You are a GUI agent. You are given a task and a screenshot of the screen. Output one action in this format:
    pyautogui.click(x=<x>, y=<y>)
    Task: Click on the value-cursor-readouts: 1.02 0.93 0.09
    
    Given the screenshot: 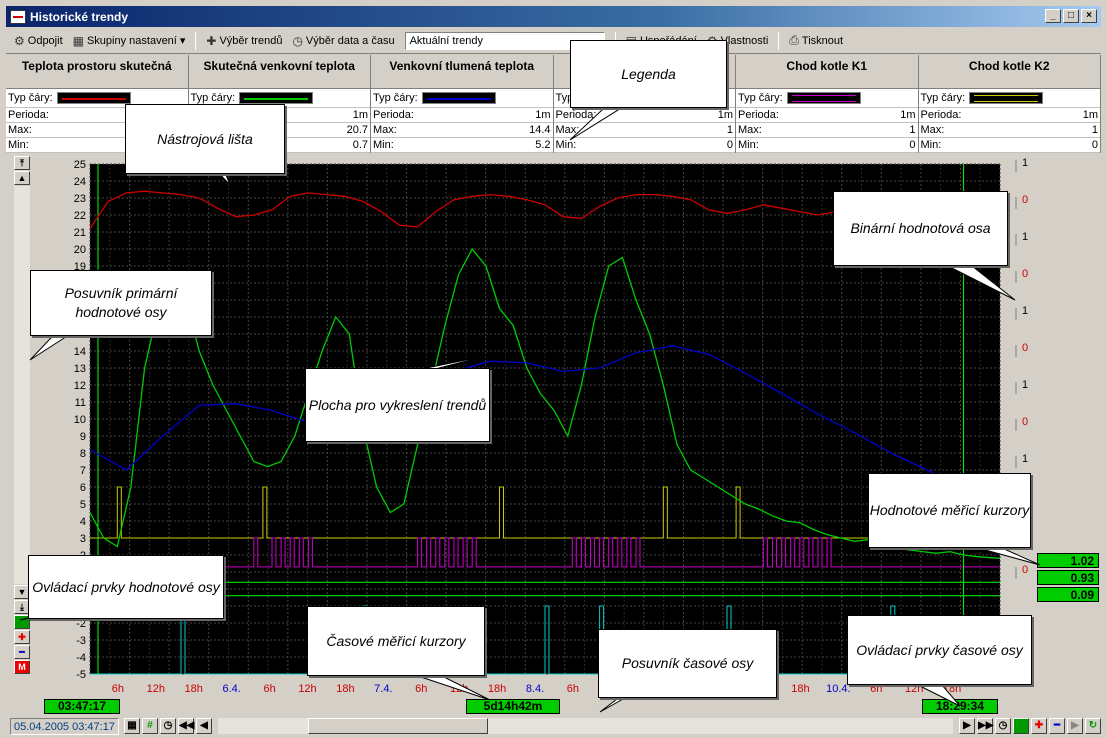 What is the action you would take?
    pyautogui.click(x=1068, y=578)
    